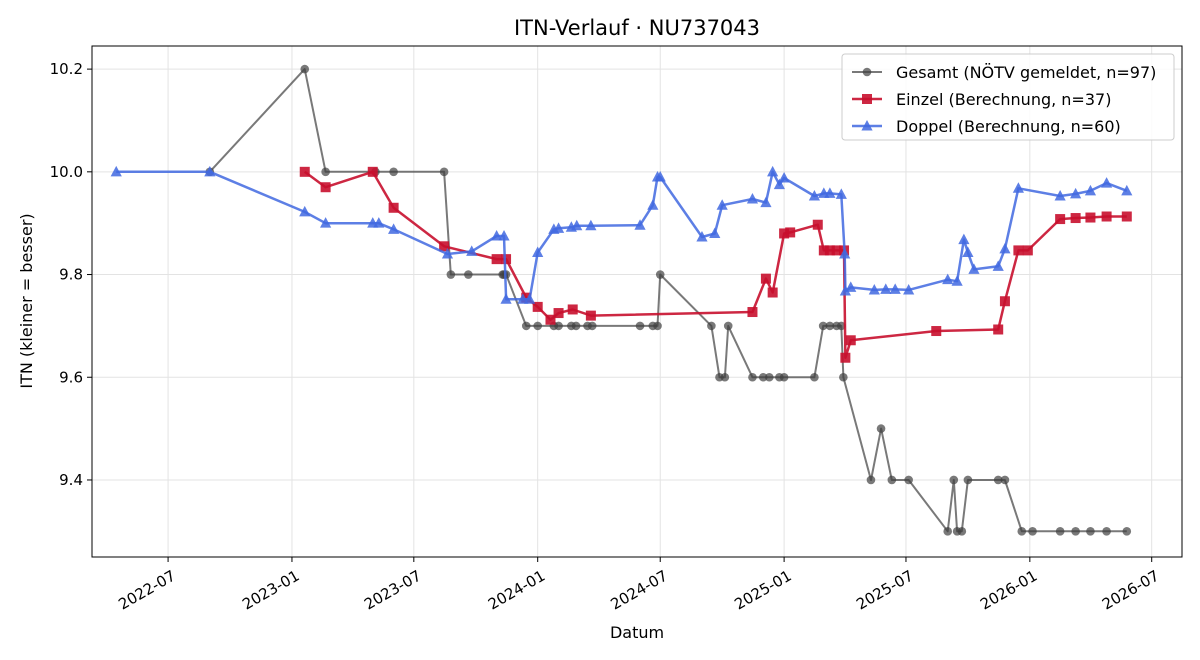 The width and height of the screenshot is (1200, 660). I want to click on legend-label-gesamt: Gesamt (NÖTV gemeldet, n=97), so click(1026, 72).